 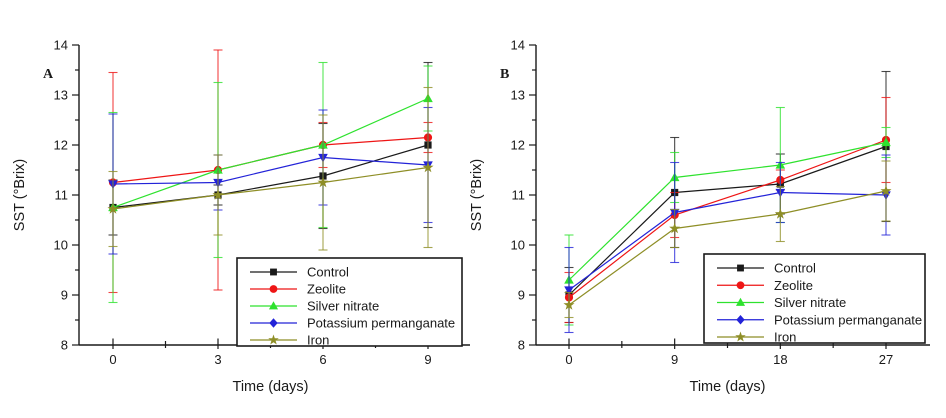 I want to click on error-bars-potassium-permanganate, so click(x=270, y=180).